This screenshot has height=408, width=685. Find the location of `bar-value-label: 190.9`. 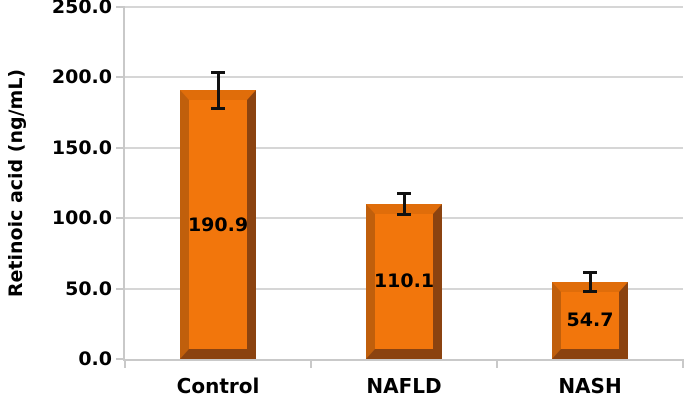

bar-value-label: 190.9 is located at coordinates (218, 224).